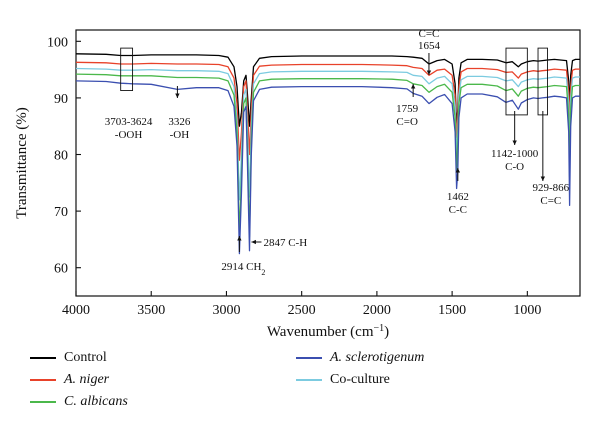 The image size is (600, 428). Describe the element at coordinates (87, 379) in the screenshot. I see `legend-label: A. niger` at that location.